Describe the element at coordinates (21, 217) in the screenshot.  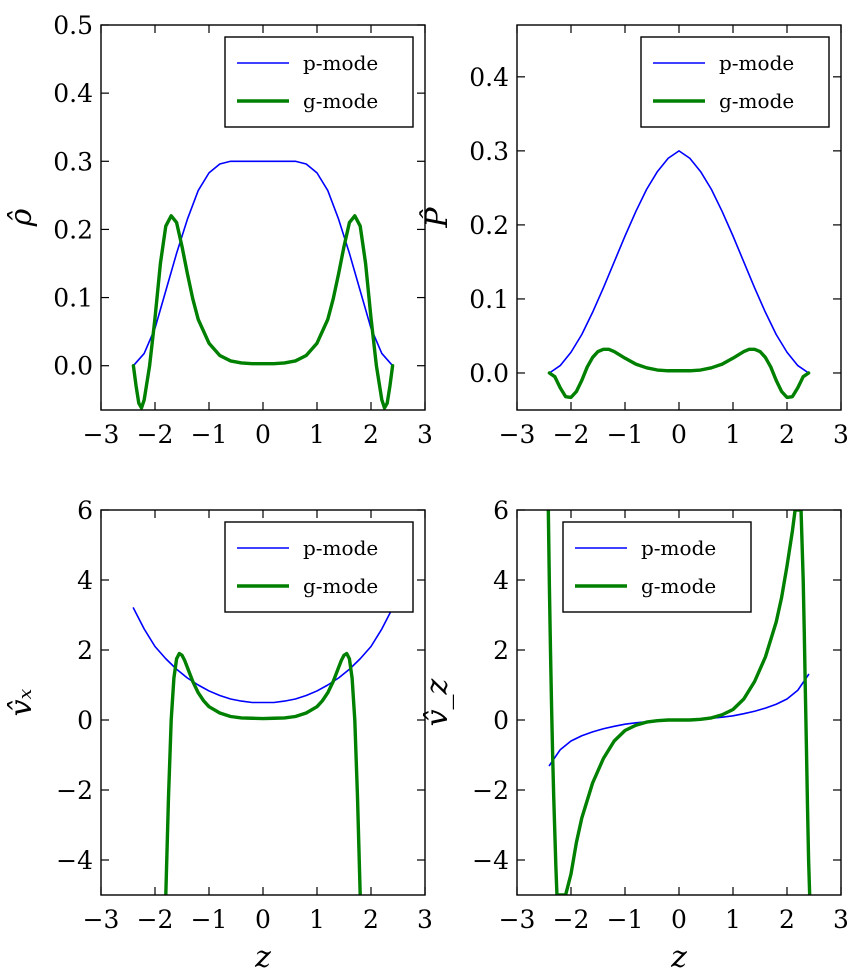
I see `y-axis-label: ρ̂` at that location.